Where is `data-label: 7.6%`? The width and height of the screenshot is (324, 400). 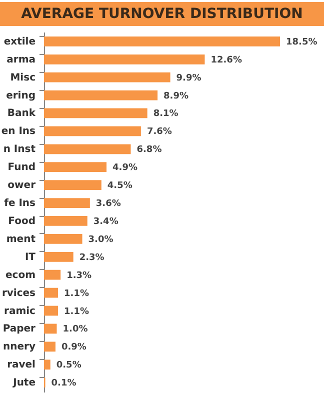 data-label: 7.6% is located at coordinates (159, 132).